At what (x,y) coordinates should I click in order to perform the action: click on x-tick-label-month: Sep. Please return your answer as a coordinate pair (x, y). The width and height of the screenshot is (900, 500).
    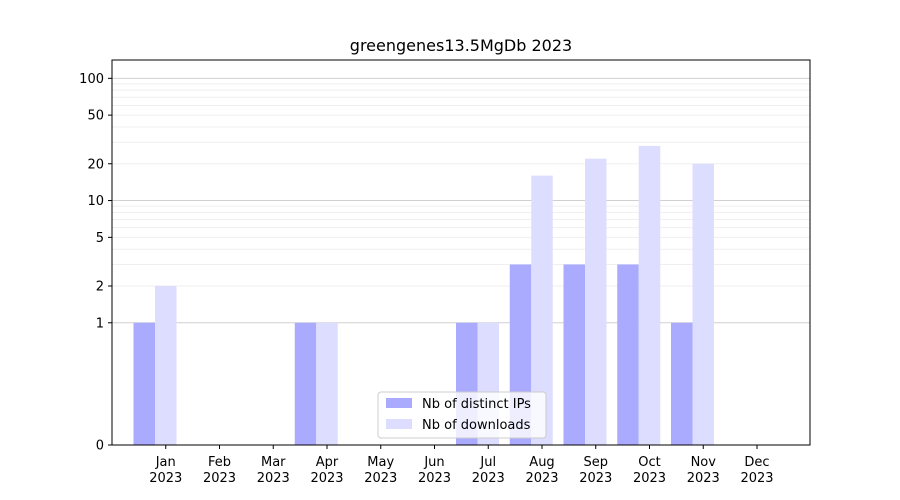
    Looking at the image, I should click on (595, 462).